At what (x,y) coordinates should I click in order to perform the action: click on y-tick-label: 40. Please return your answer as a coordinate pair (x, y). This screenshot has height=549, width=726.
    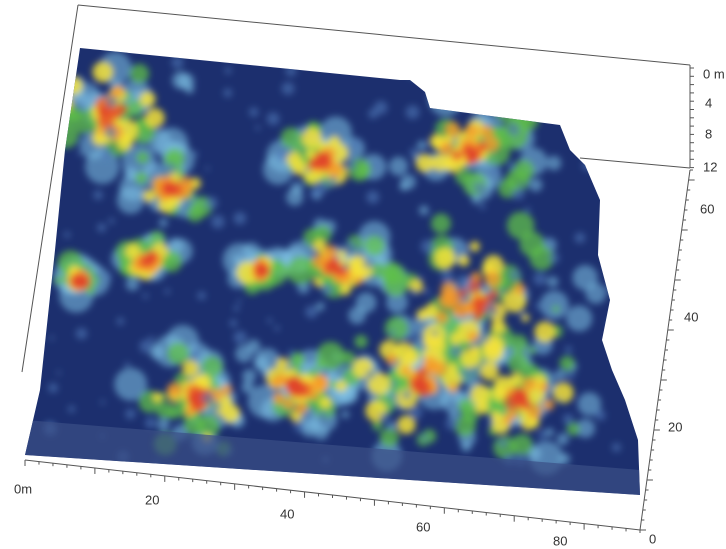
    Looking at the image, I should click on (691, 316).